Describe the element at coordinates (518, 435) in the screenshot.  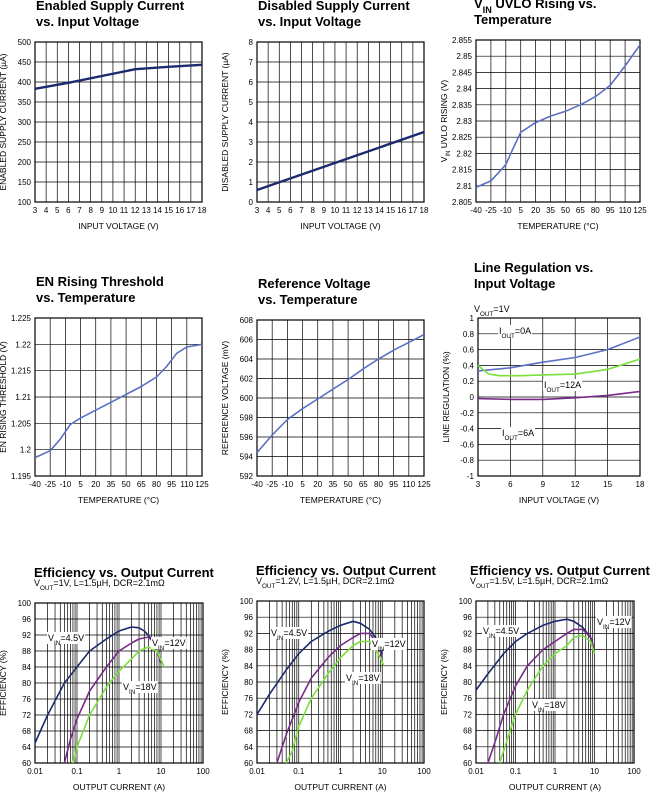
I see `annotation-label: IOUT=6A` at that location.